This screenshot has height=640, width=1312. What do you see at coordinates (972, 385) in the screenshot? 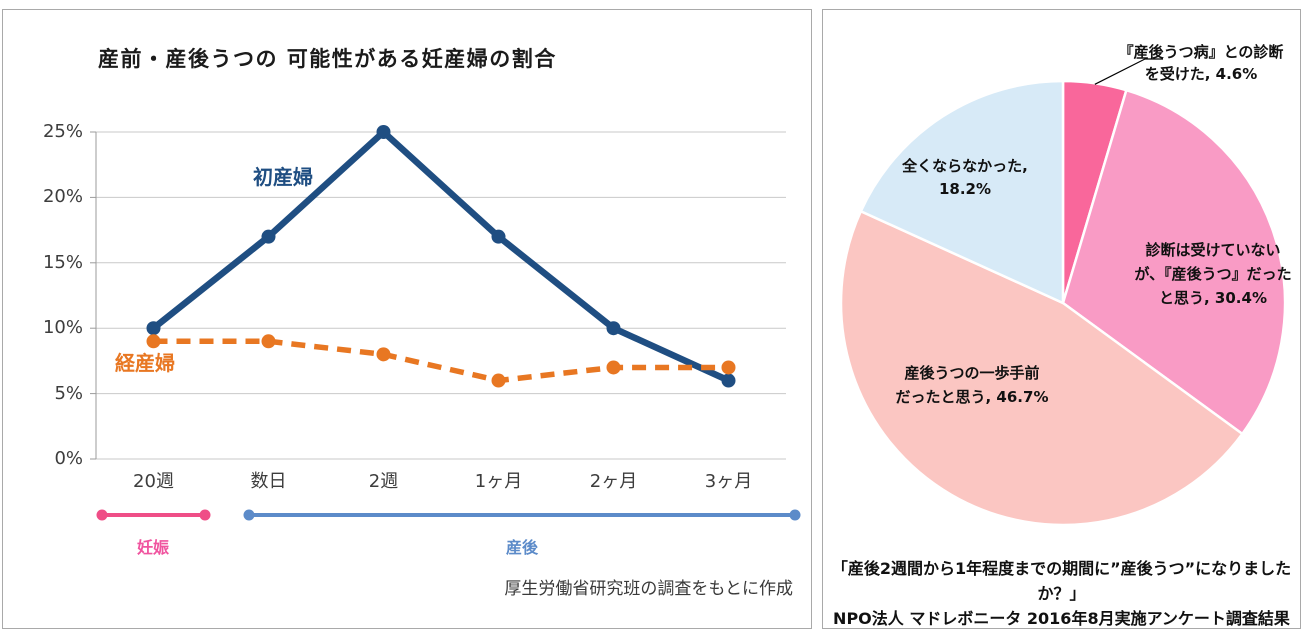
I see `pie-label-one-step-before: 産後うつの一歩手前 だったと思う, 46.7%` at bounding box center [972, 385].